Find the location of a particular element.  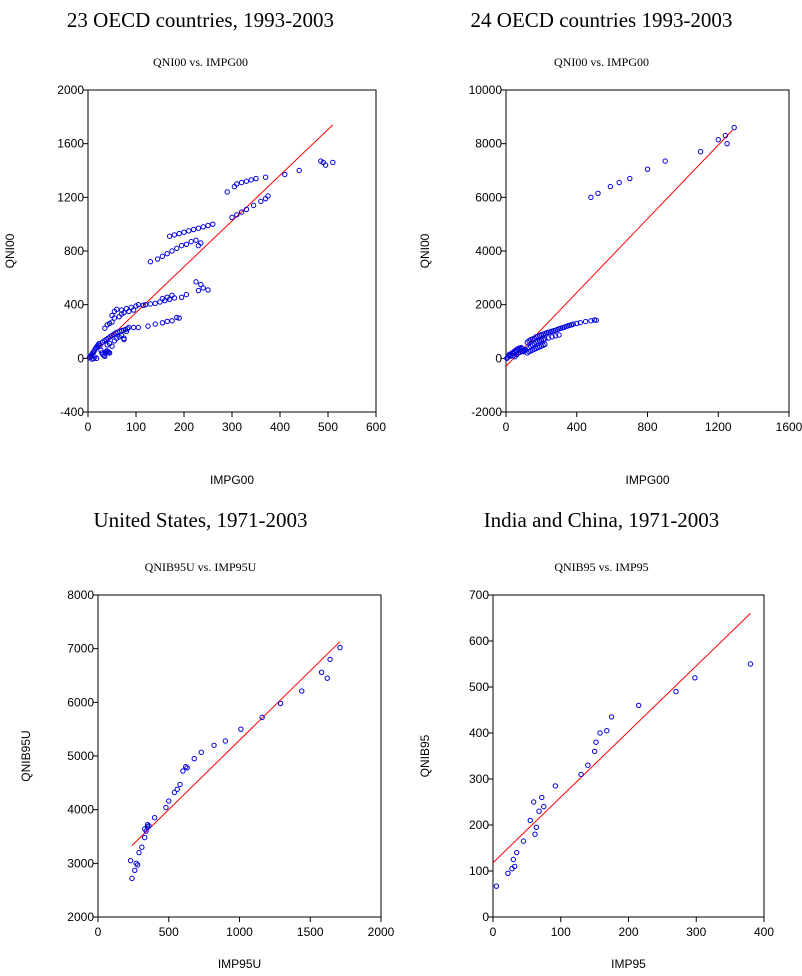

y-tick-label: 300 is located at coordinates (479, 779).